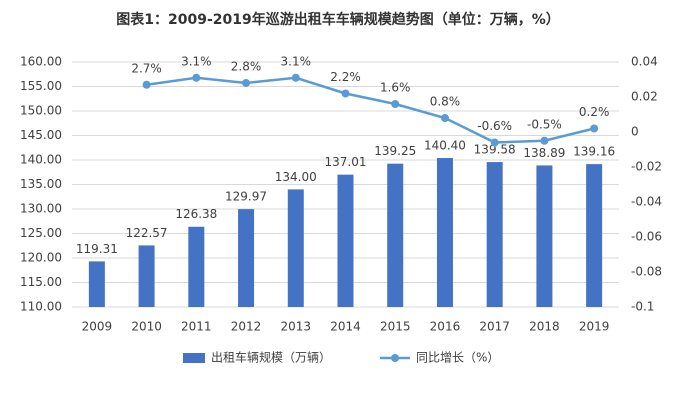  What do you see at coordinates (594, 152) in the screenshot?
I see `bar-value-label: 139.16` at bounding box center [594, 152].